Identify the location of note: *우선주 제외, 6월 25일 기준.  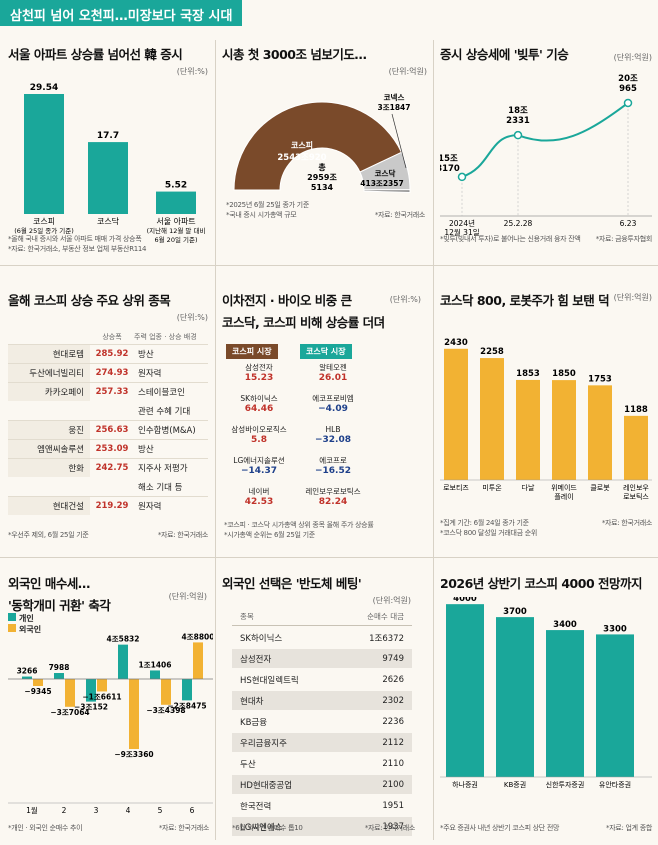
(48, 535).